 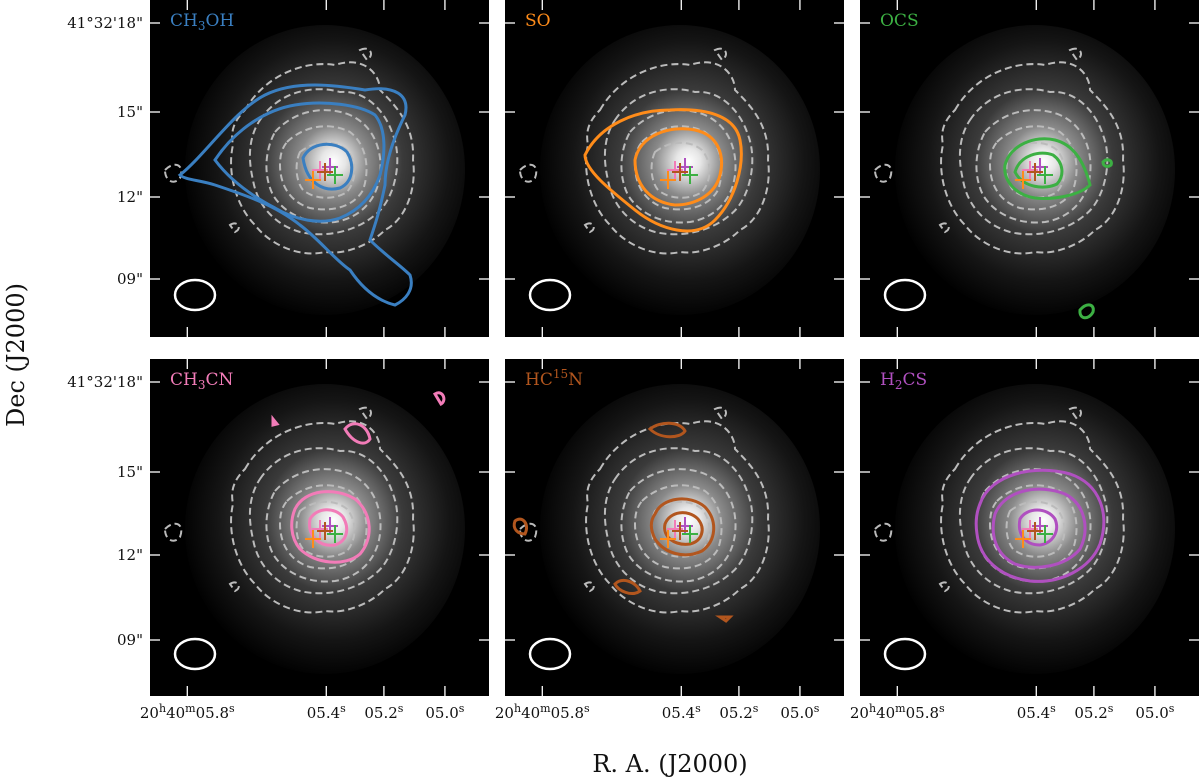 I want to click on panel-hc15n: HC15N, so click(x=674, y=527).